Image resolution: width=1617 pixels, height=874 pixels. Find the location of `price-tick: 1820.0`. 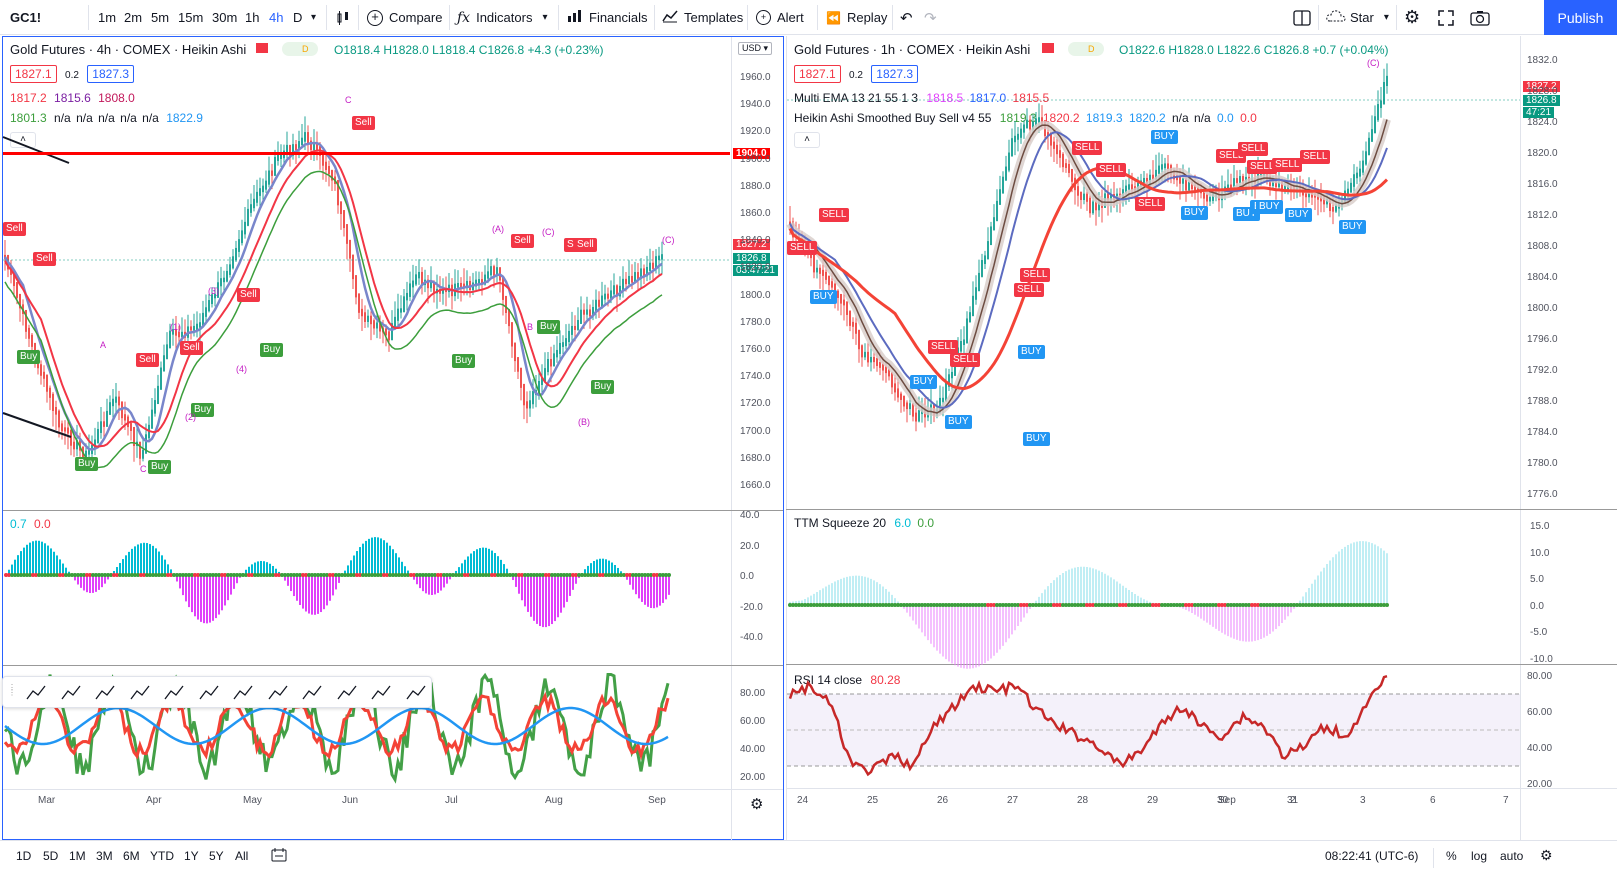

price-tick: 1820.0 is located at coordinates (755, 268).